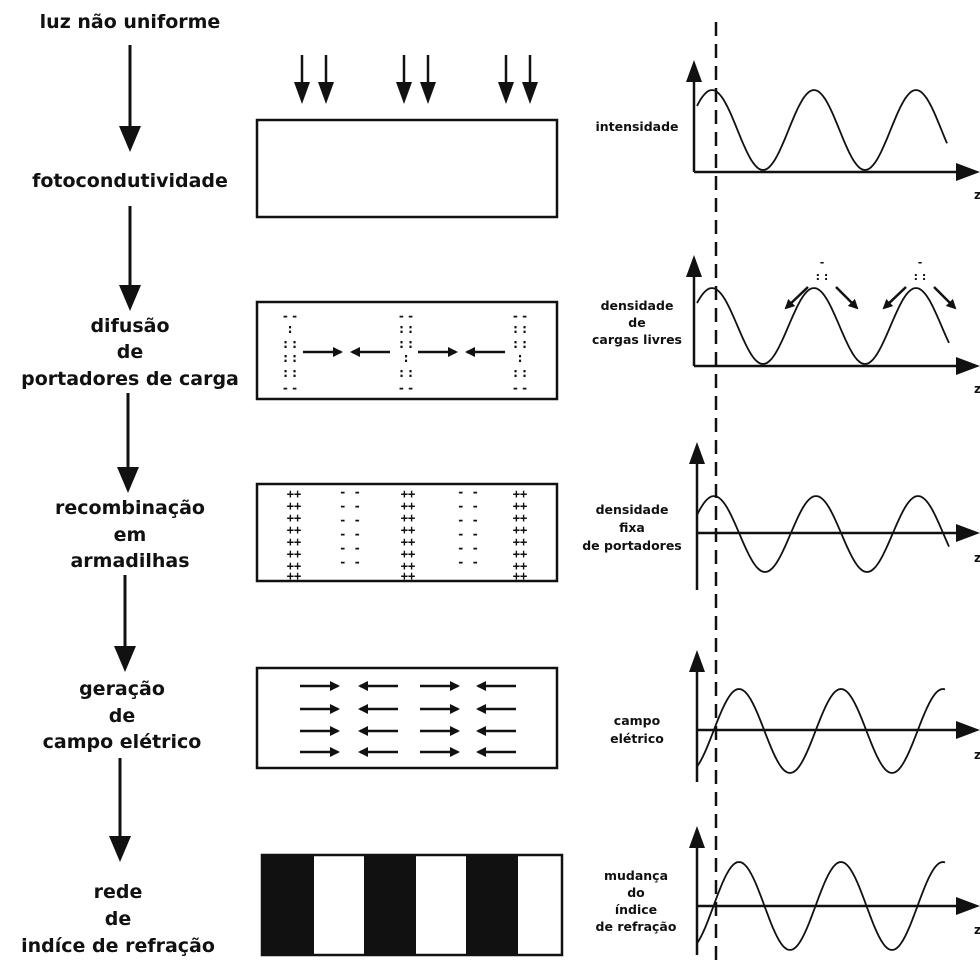 This screenshot has width=980, height=966. I want to click on fixed-carrier-density-wave, so click(823, 534).